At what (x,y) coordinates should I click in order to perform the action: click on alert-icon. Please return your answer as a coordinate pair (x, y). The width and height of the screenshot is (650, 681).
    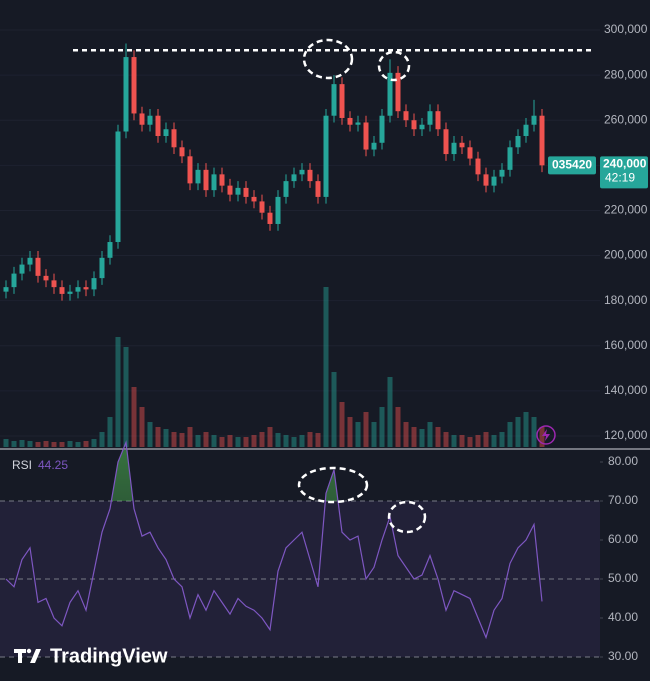
    Looking at the image, I should click on (546, 435).